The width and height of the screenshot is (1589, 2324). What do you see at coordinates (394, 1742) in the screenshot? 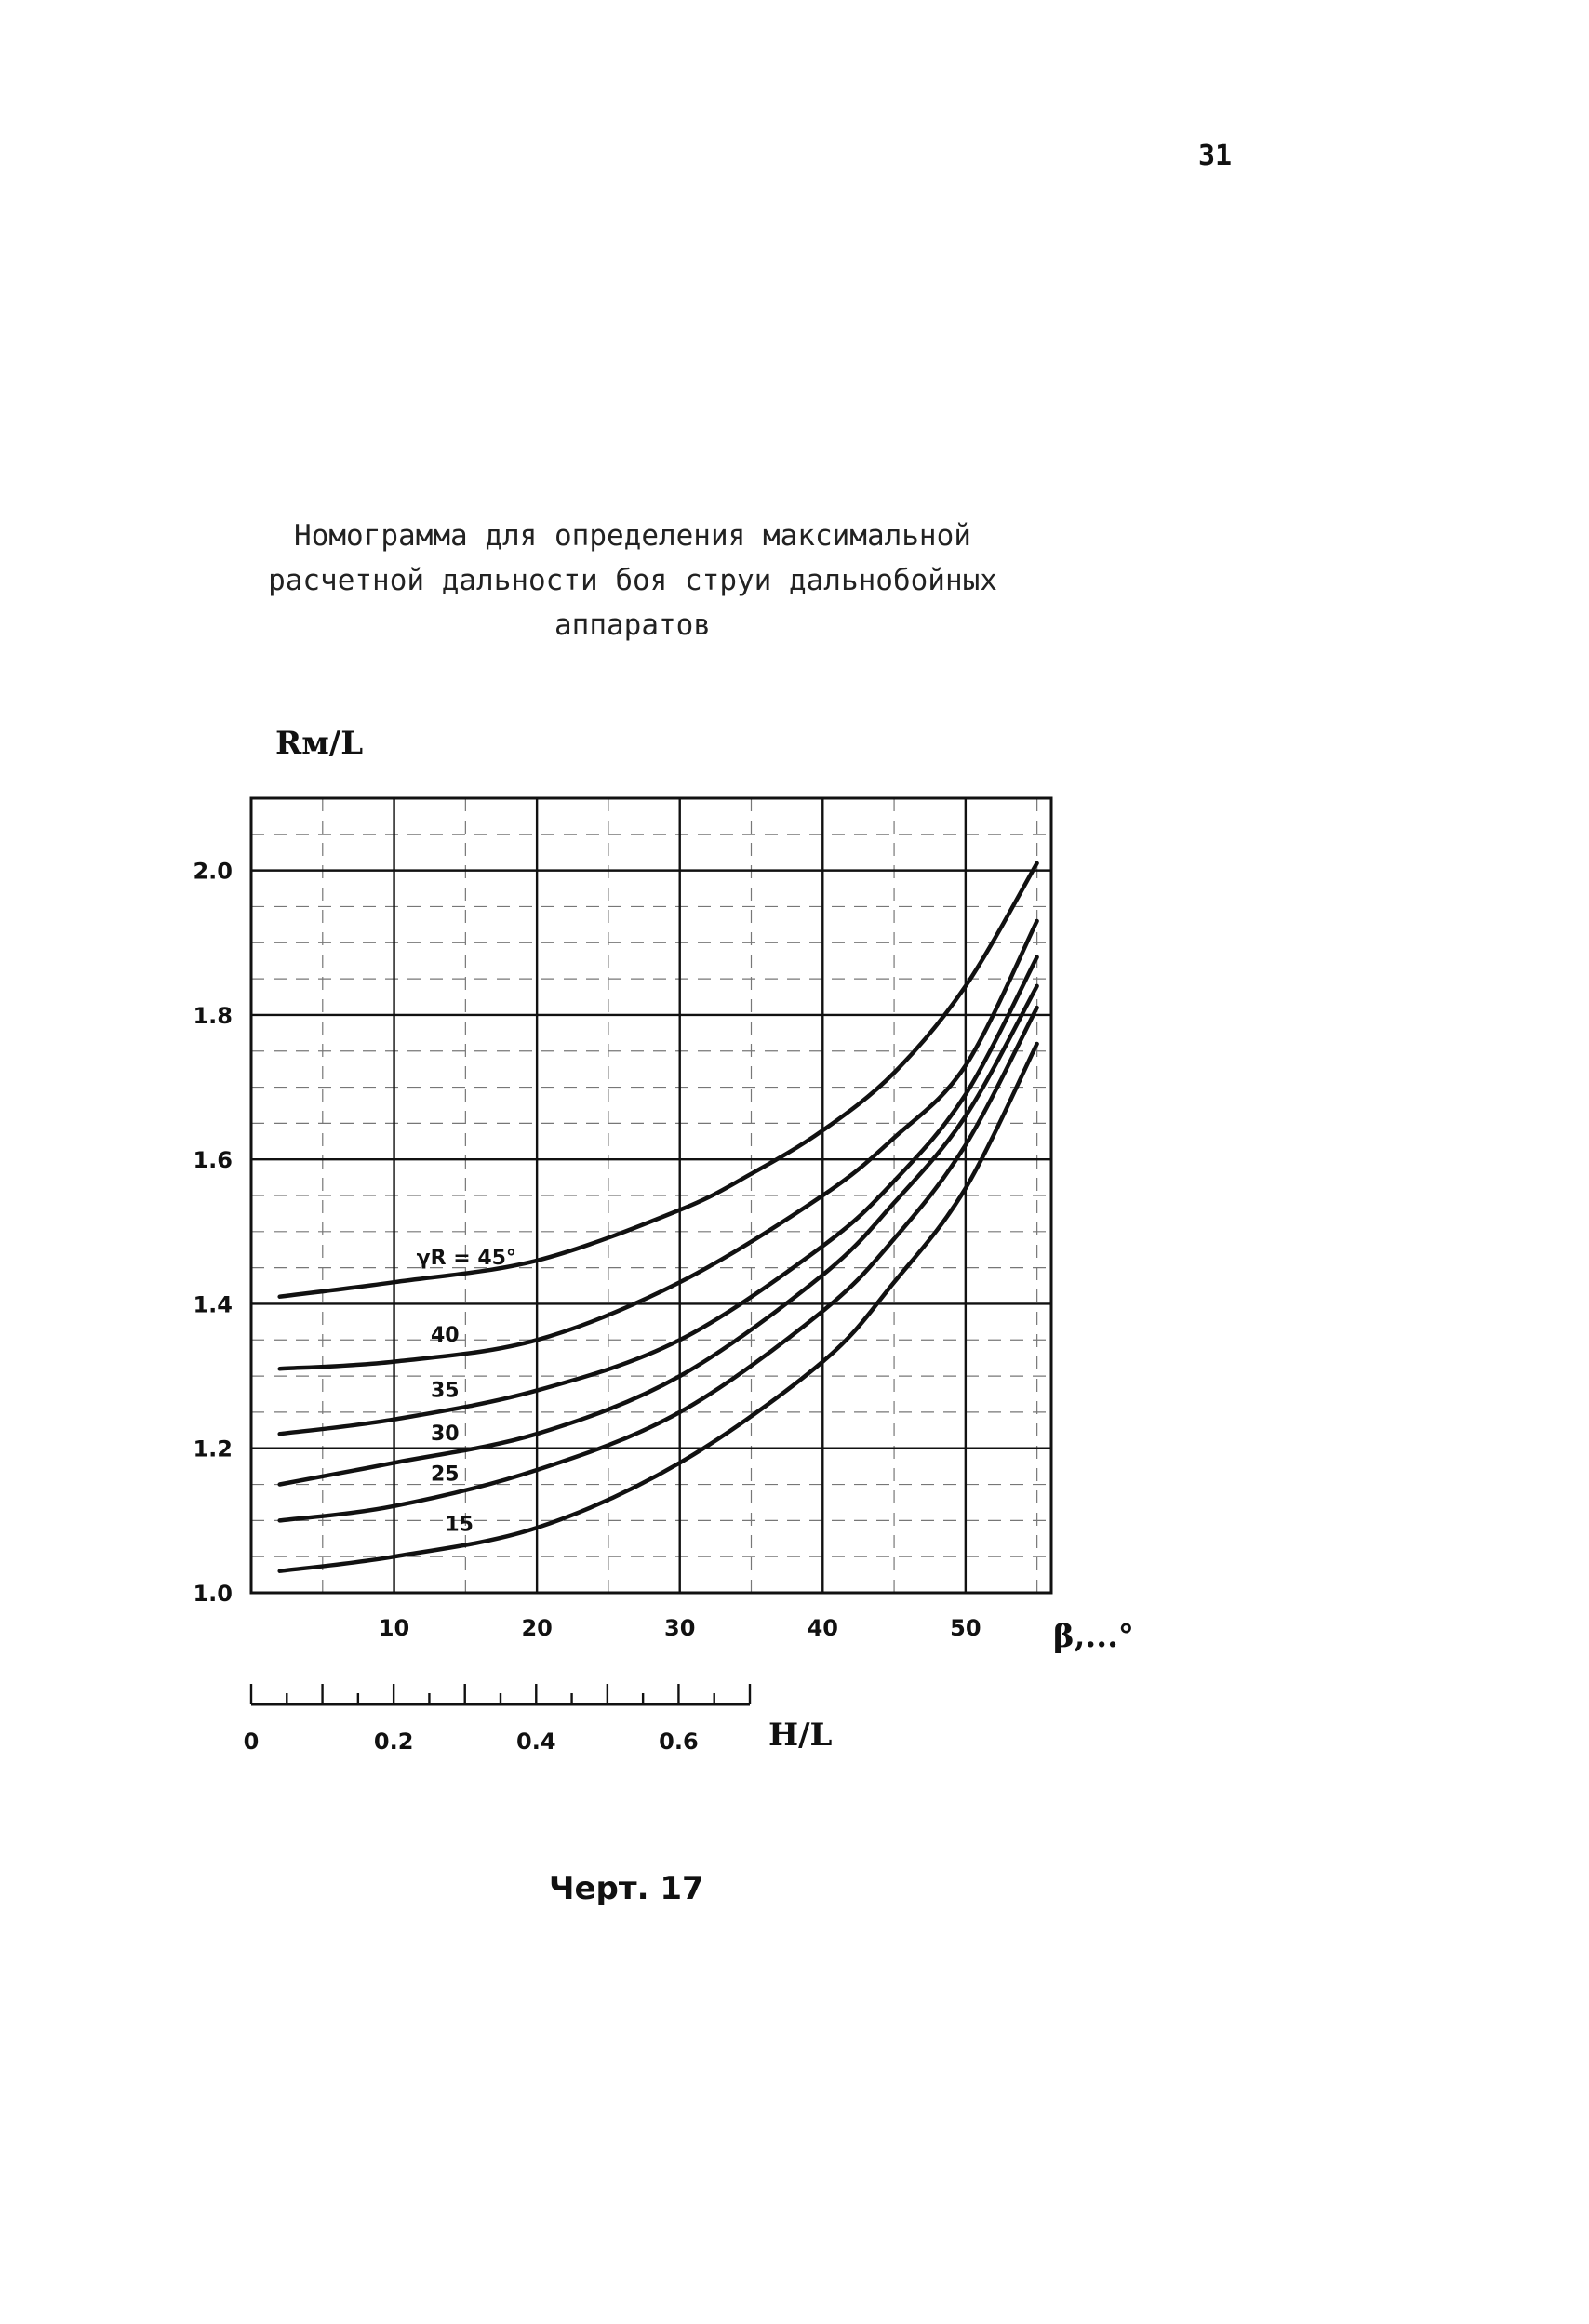
I see `secondary-tick-label: 0.2` at bounding box center [394, 1742].